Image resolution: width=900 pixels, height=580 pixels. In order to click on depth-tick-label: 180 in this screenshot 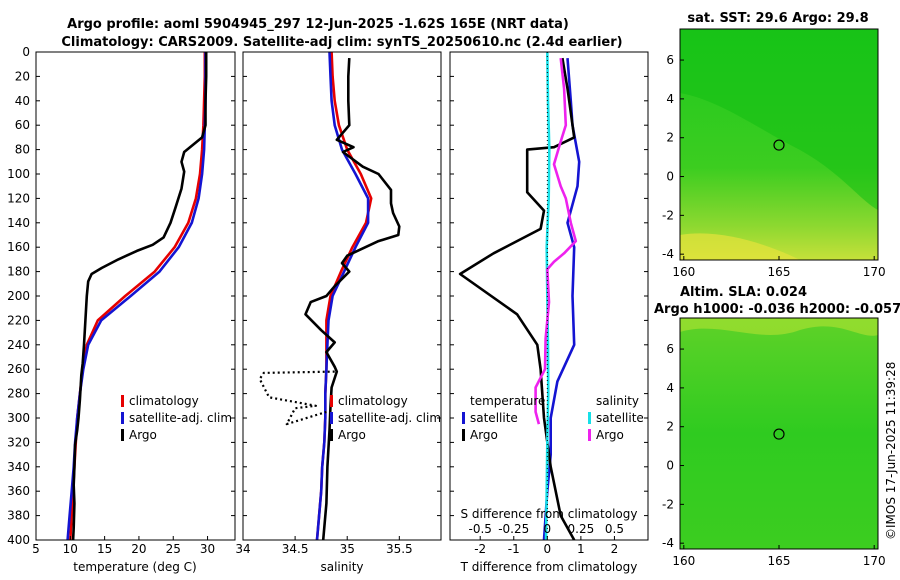, I will do `click(18, 272)`.